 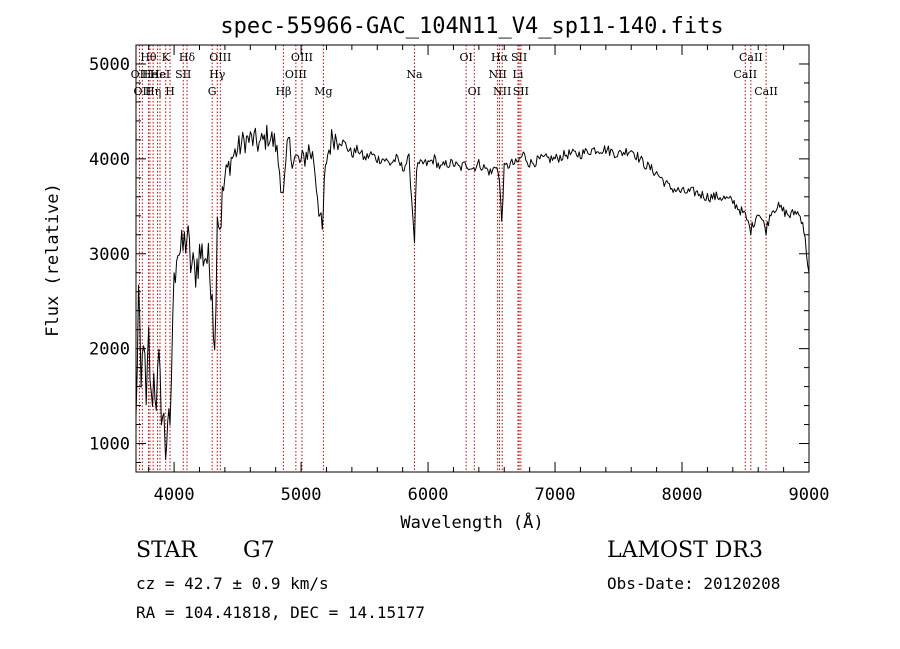 What do you see at coordinates (685, 550) in the screenshot?
I see `survey-name: LAMOST DR3` at bounding box center [685, 550].